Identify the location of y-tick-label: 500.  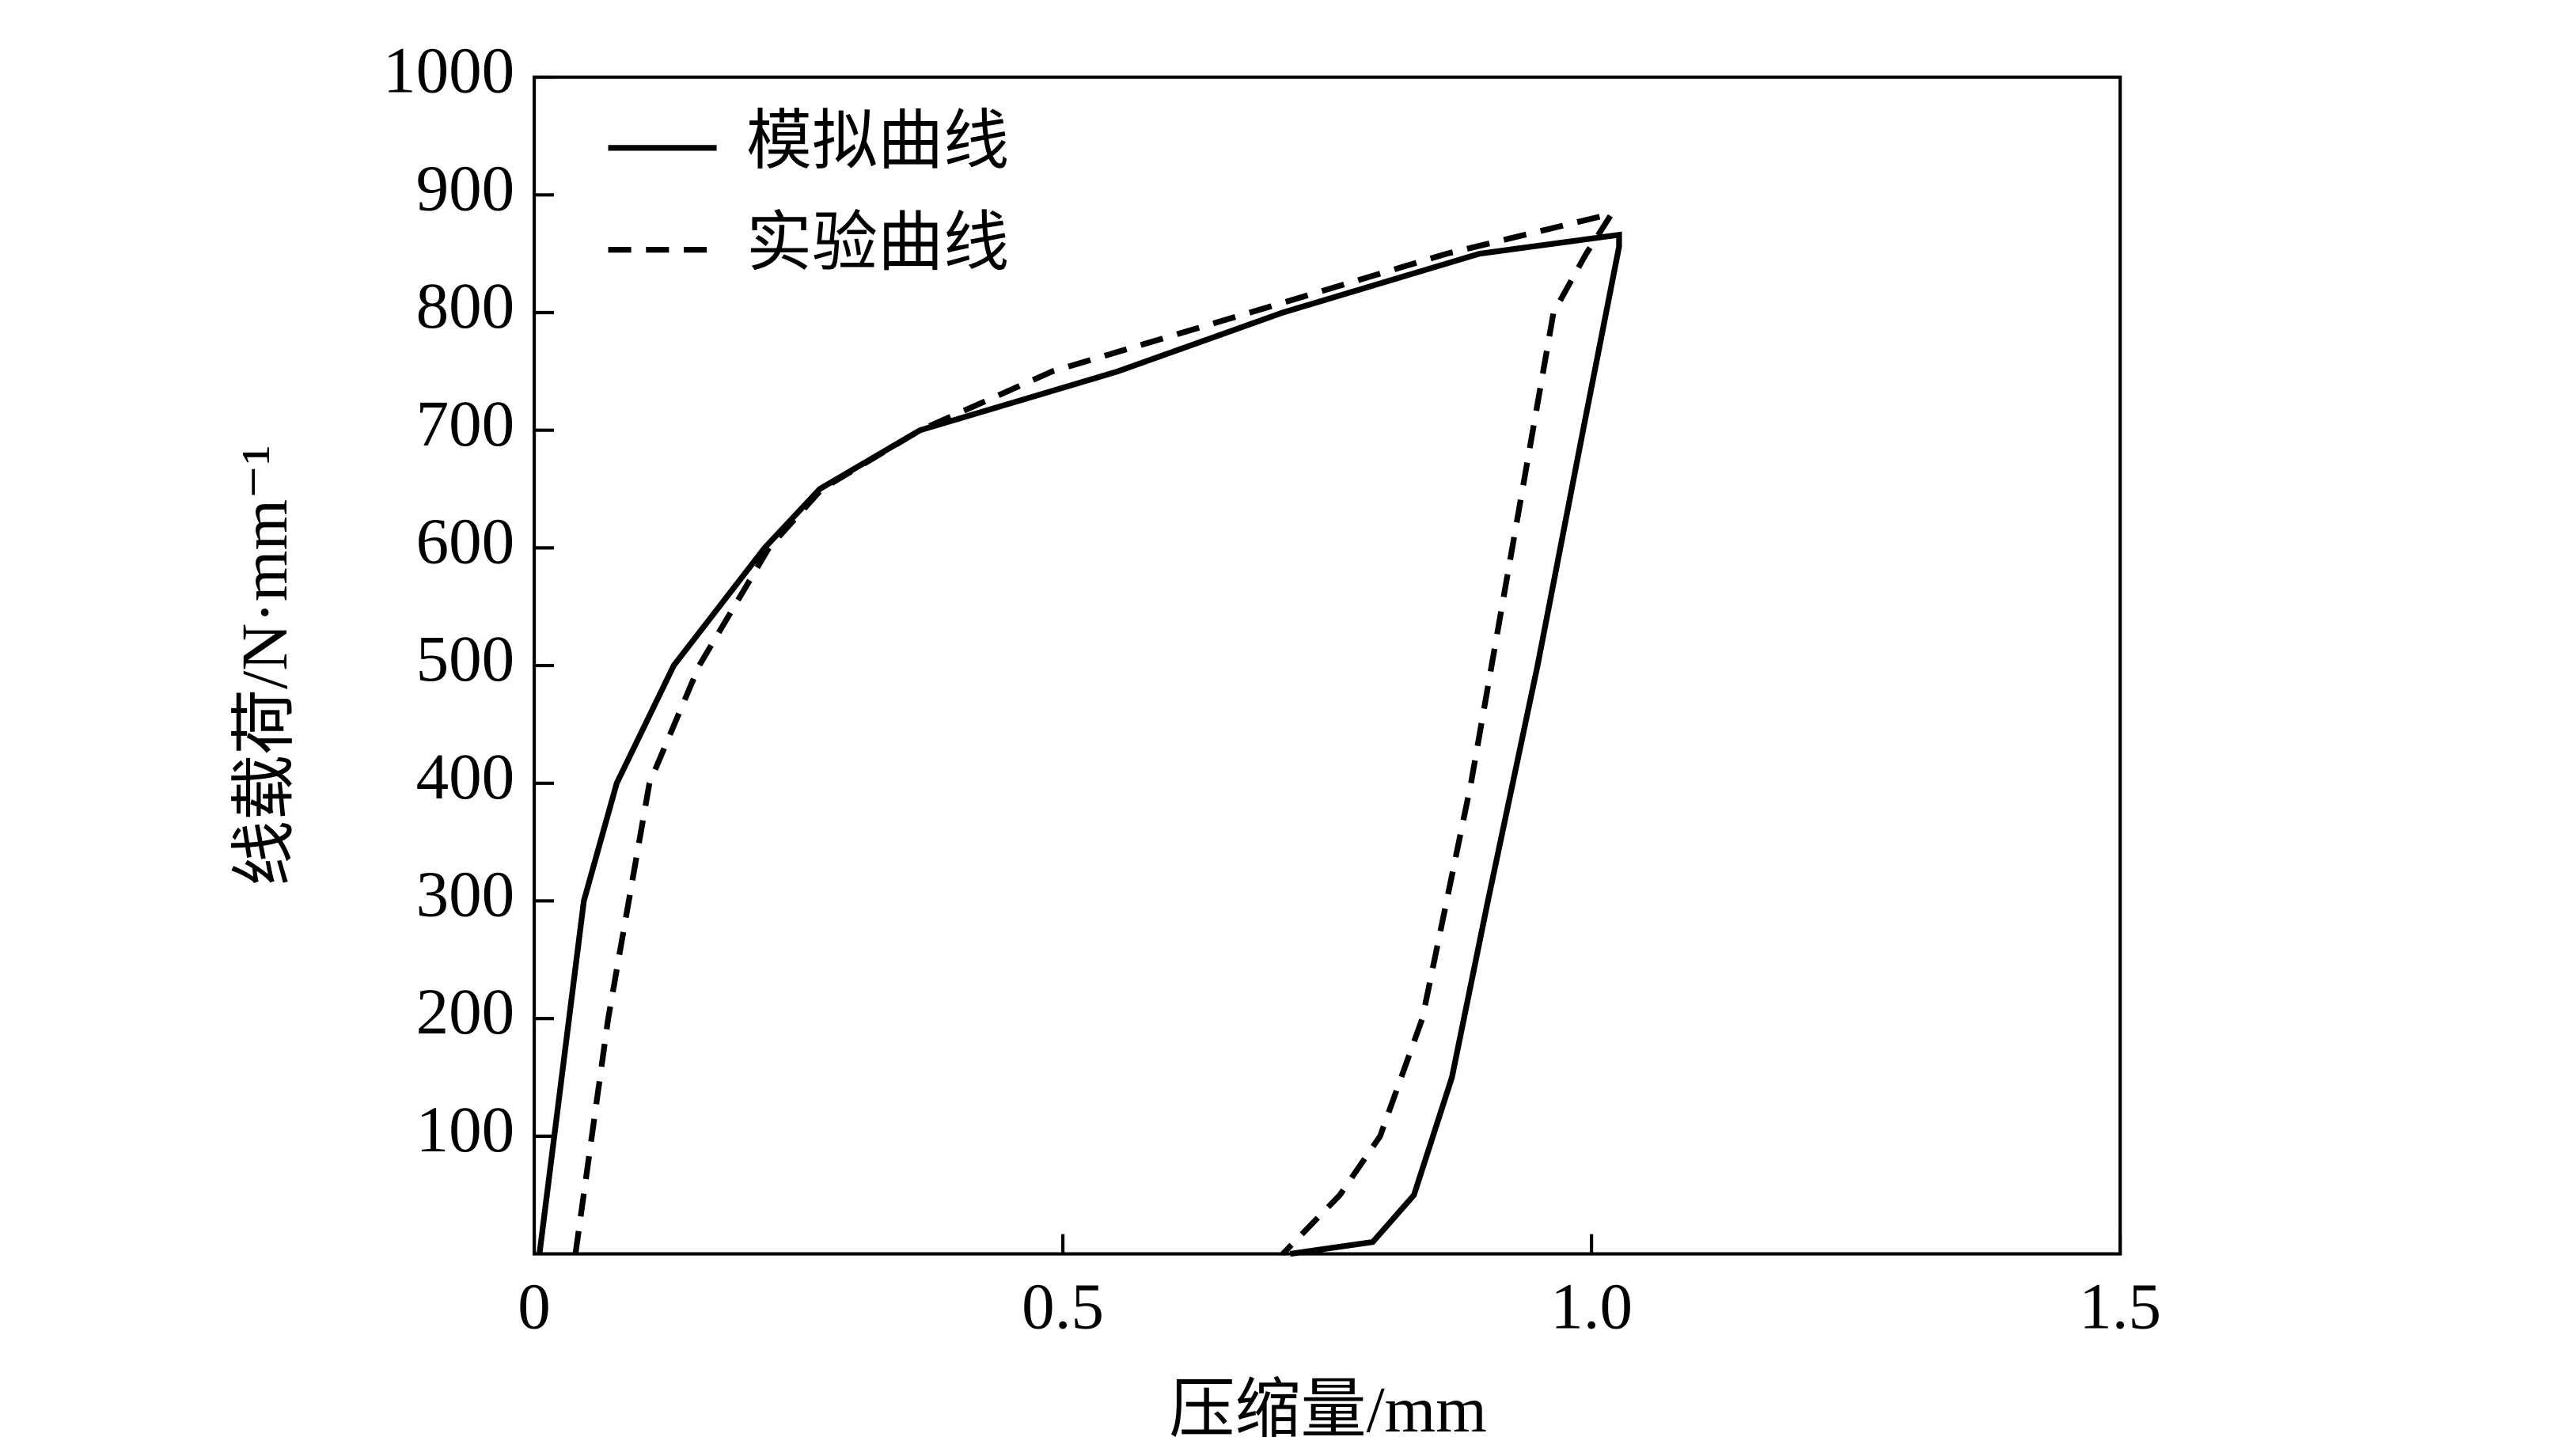
(465, 658).